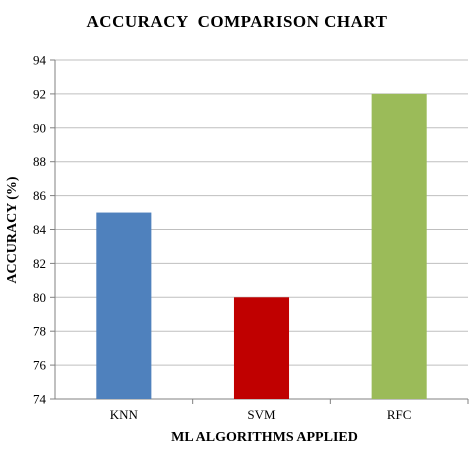 The height and width of the screenshot is (474, 474). I want to click on y-tick-label: 86, so click(40, 195).